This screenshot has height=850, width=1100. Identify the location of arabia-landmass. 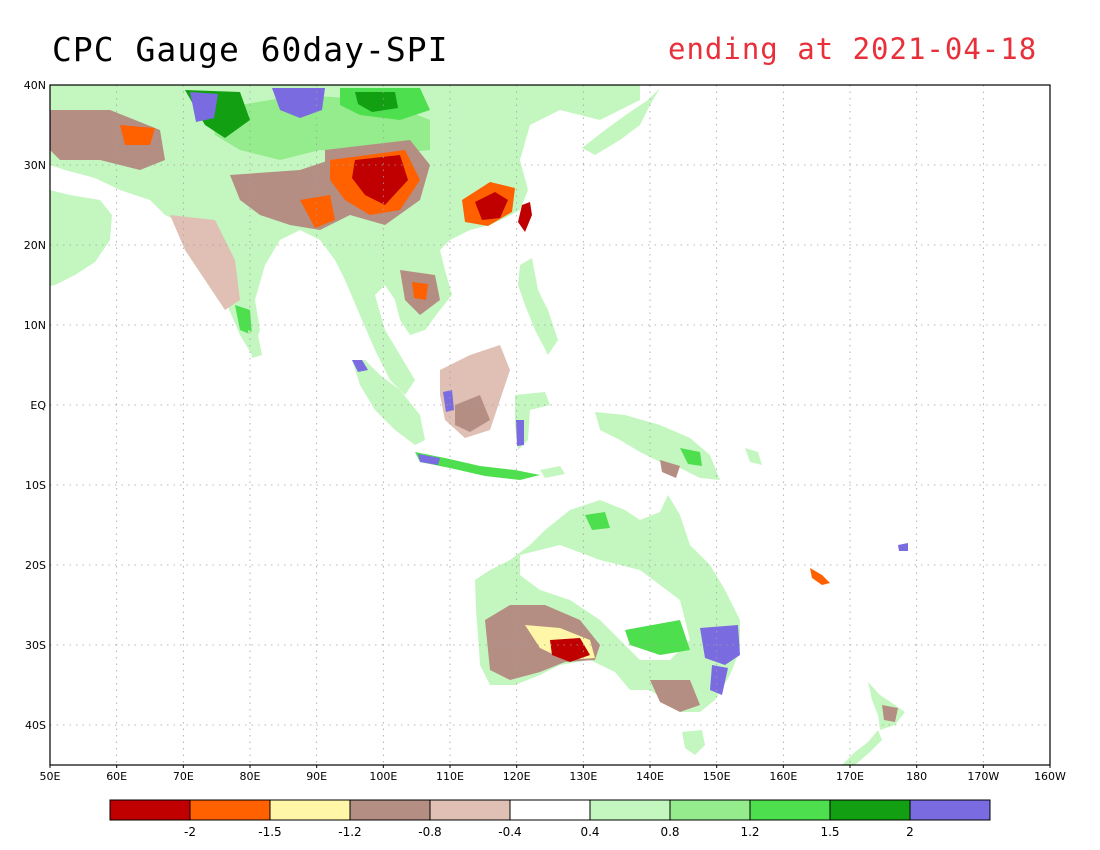
(81, 238).